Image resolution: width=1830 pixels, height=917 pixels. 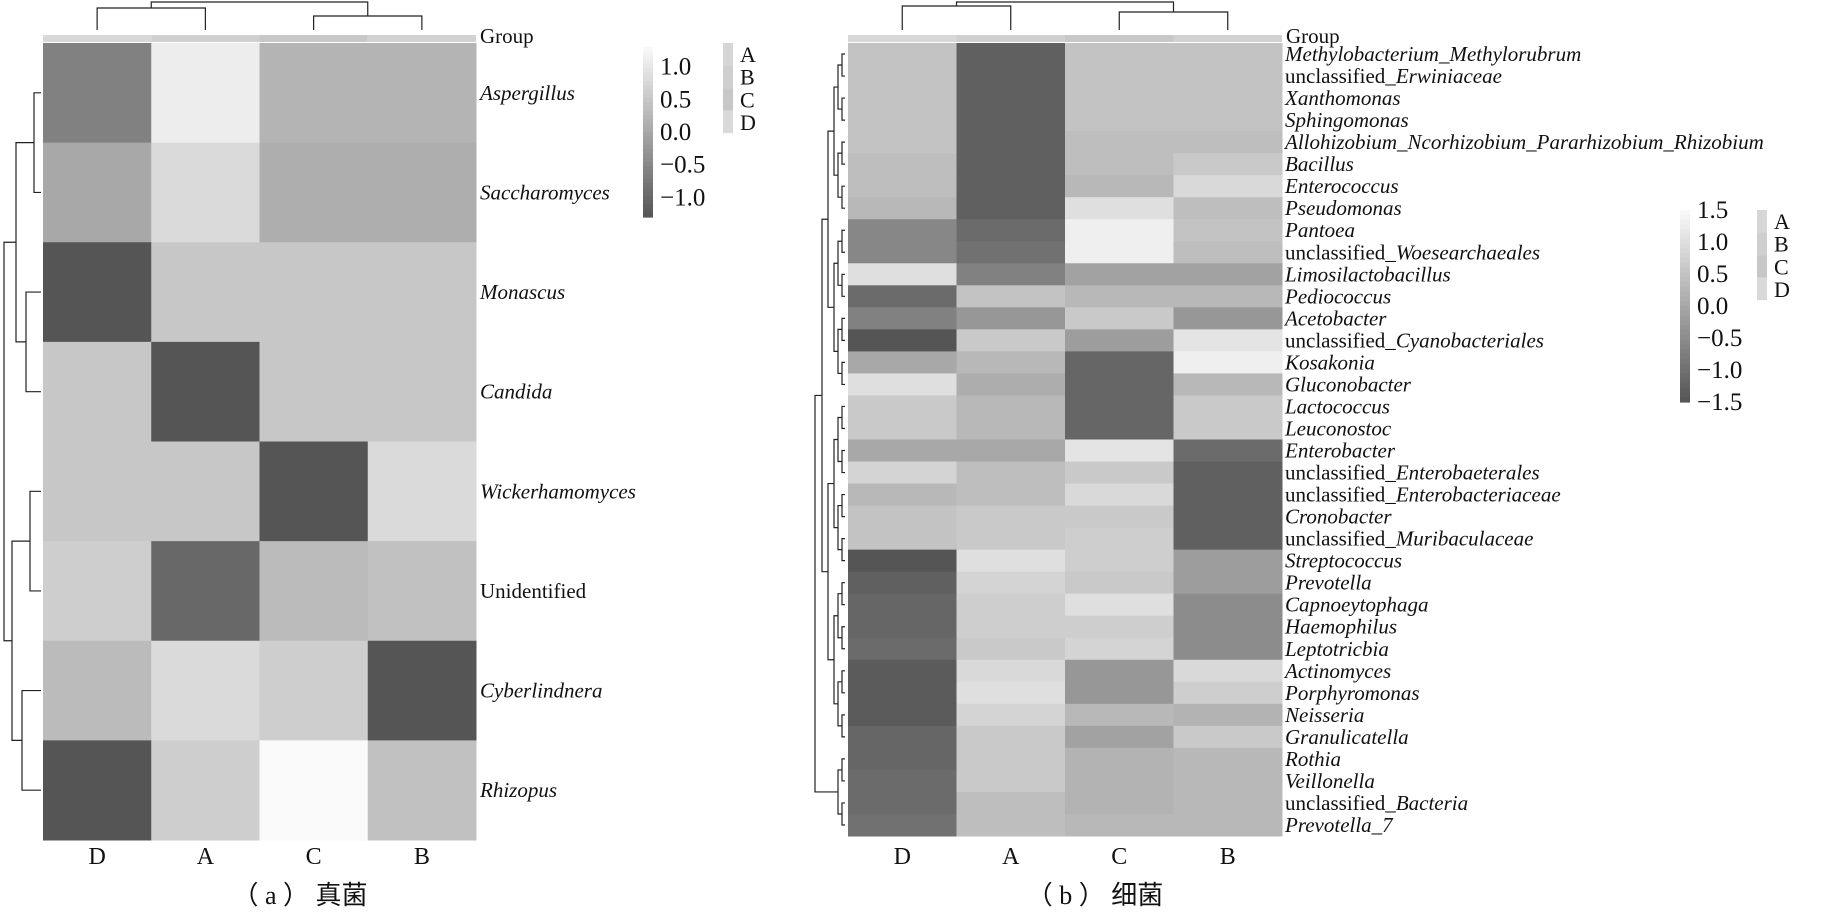 What do you see at coordinates (1782, 289) in the screenshot?
I see `panel-b-group-legend-label-d: D` at bounding box center [1782, 289].